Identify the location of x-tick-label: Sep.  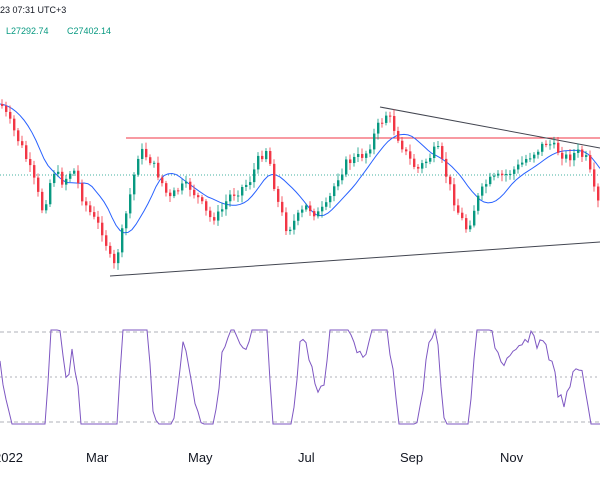
(411, 457).